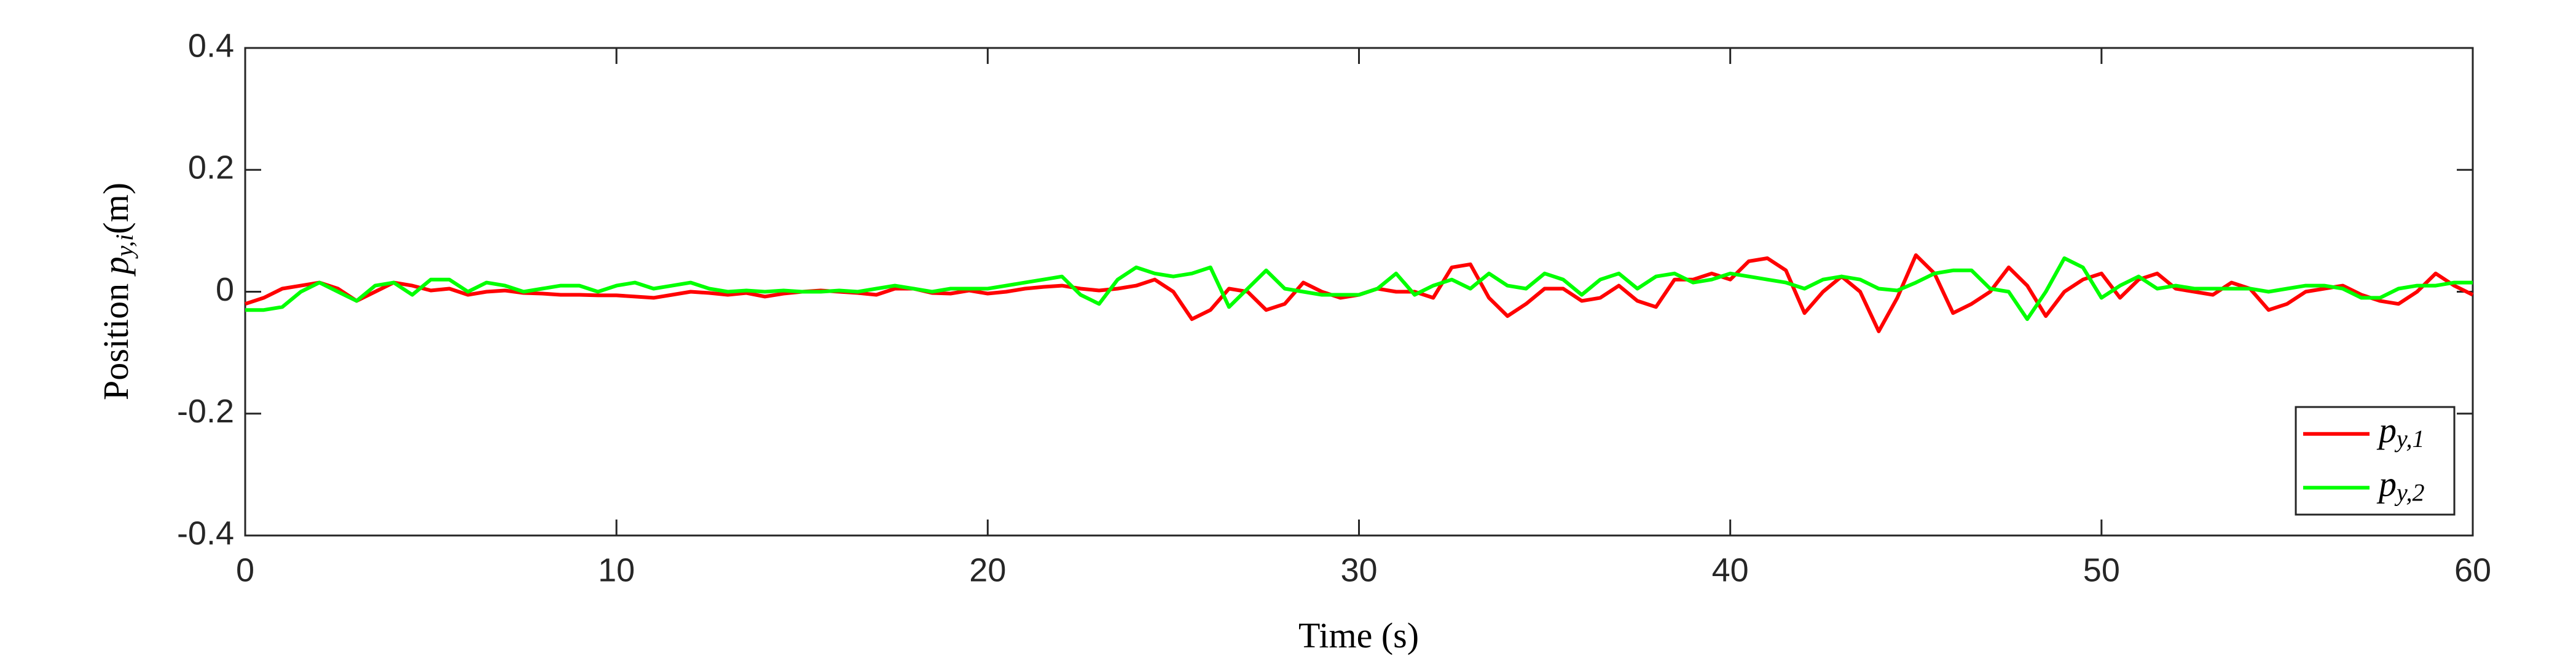 This screenshot has height=664, width=2576. I want to click on data-line, so click(1359, 289).